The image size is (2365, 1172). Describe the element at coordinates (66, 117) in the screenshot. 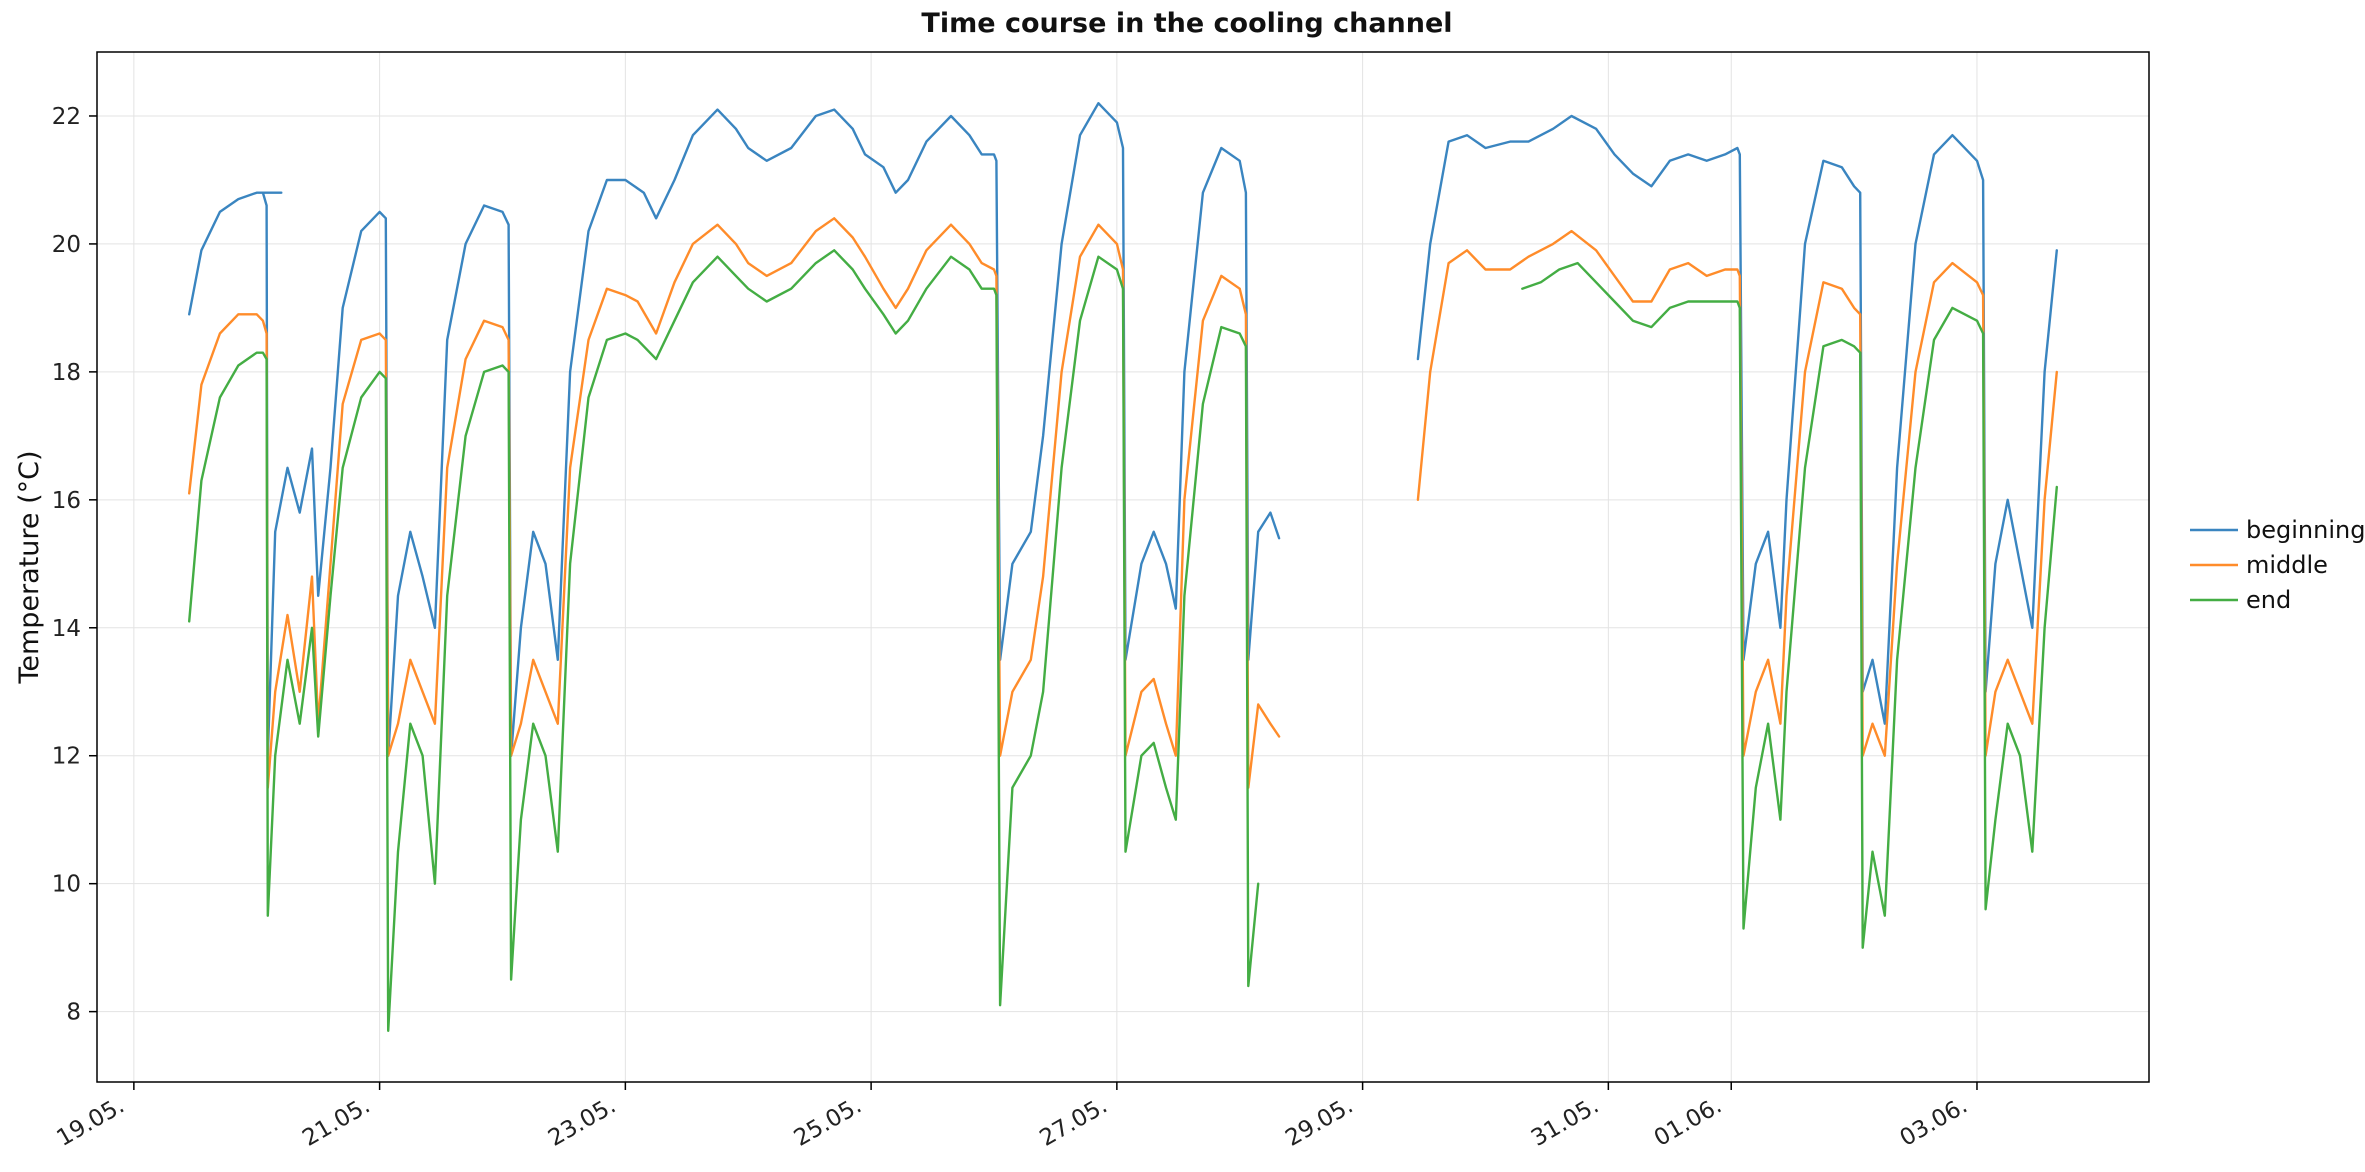

I see `y-tick-label: 22` at that location.